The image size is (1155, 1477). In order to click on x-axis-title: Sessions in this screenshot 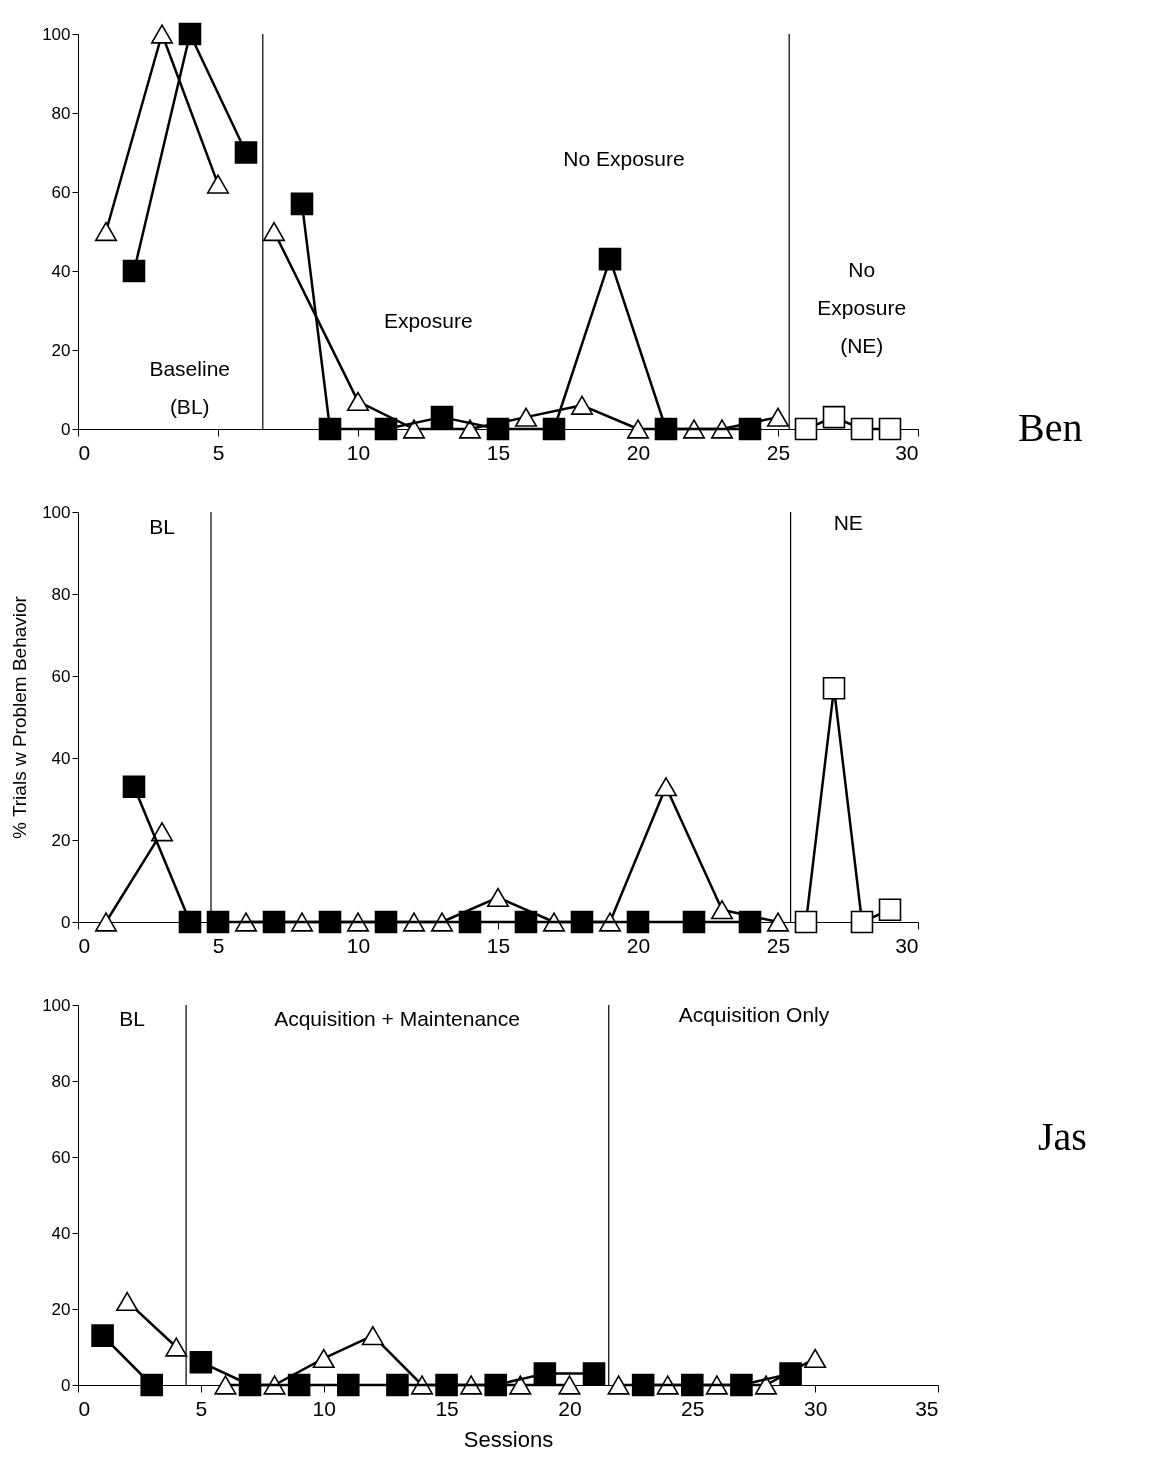, I will do `click(508, 1439)`.